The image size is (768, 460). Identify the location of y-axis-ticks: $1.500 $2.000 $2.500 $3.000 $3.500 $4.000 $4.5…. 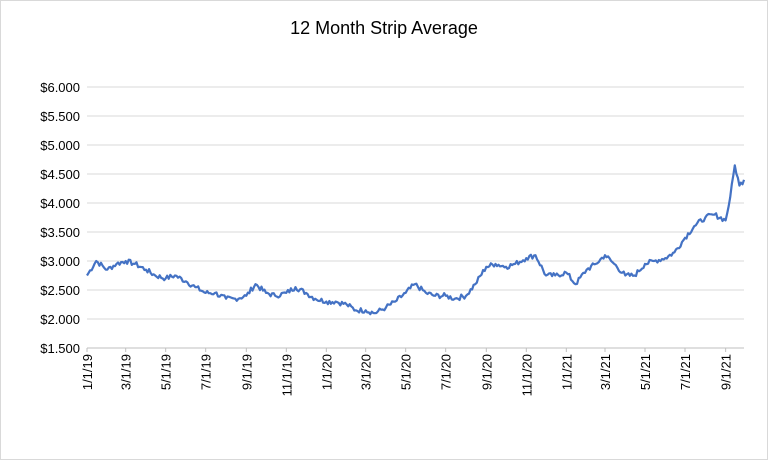
(60, 218).